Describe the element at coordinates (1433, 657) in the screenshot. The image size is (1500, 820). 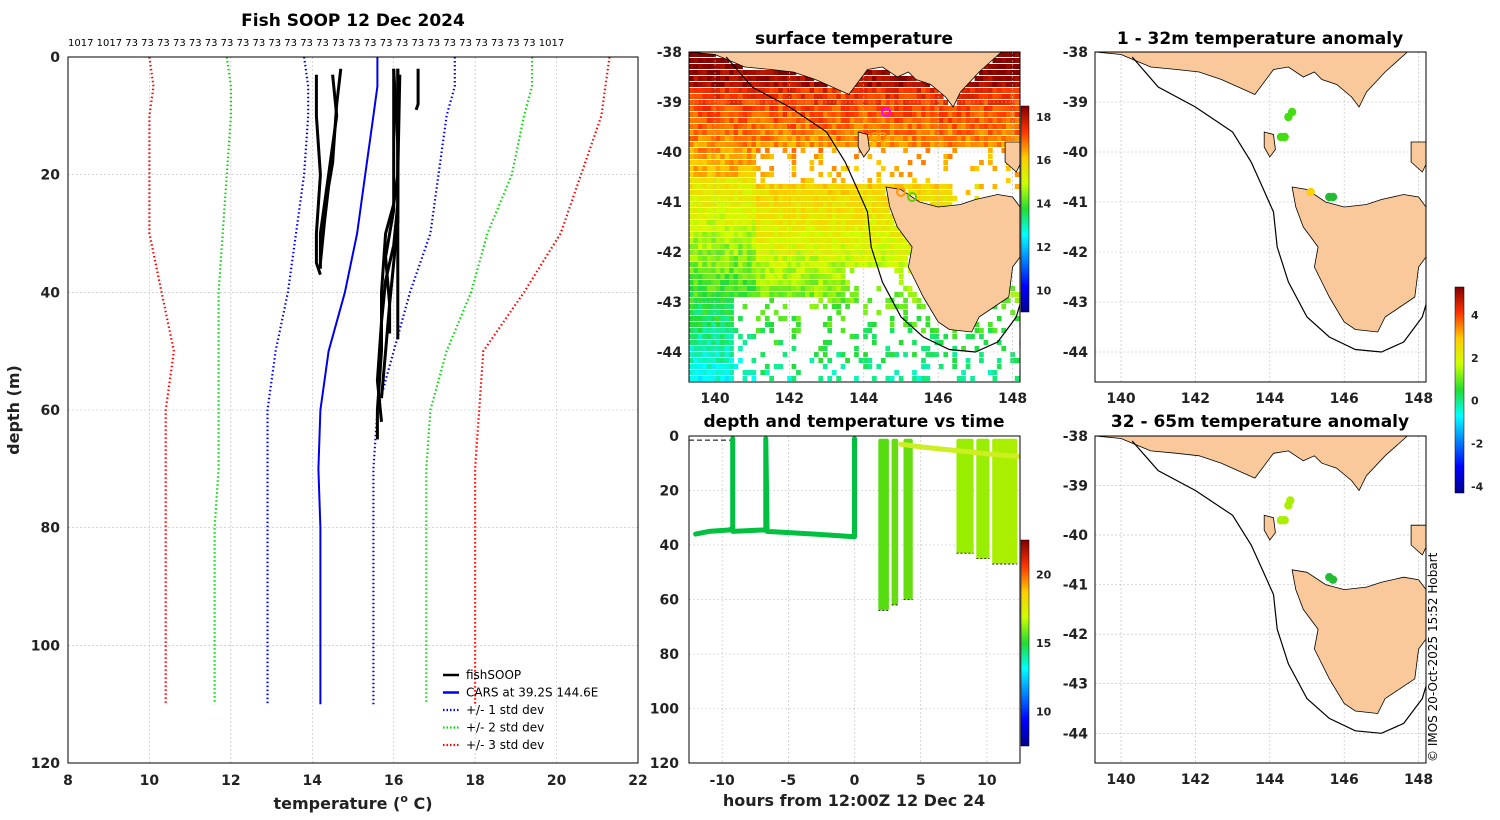
I see `credit-text: © IMOS 20-Oct-2025 15:52 Hobart` at that location.